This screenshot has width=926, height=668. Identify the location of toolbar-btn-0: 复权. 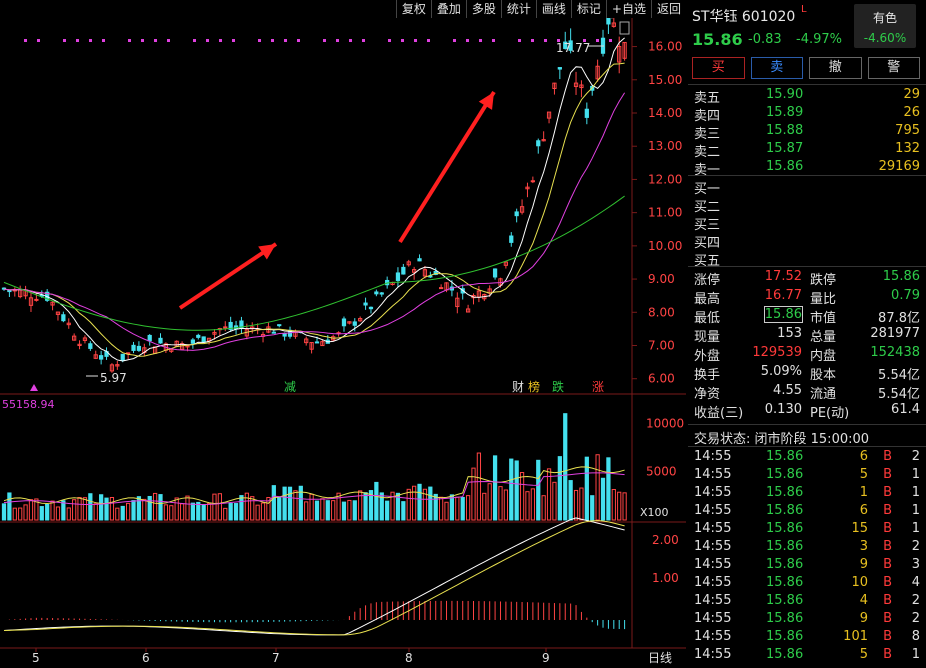
(413, 9).